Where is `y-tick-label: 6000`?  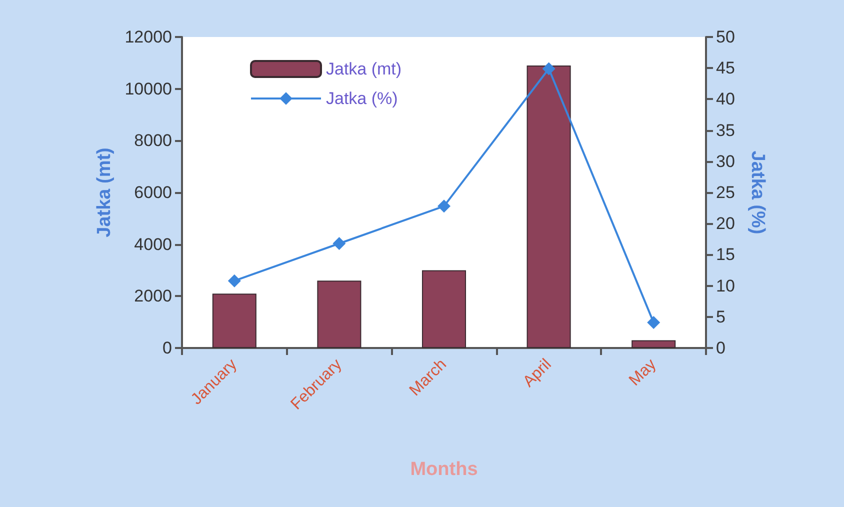 y-tick-label: 6000 is located at coordinates (153, 192).